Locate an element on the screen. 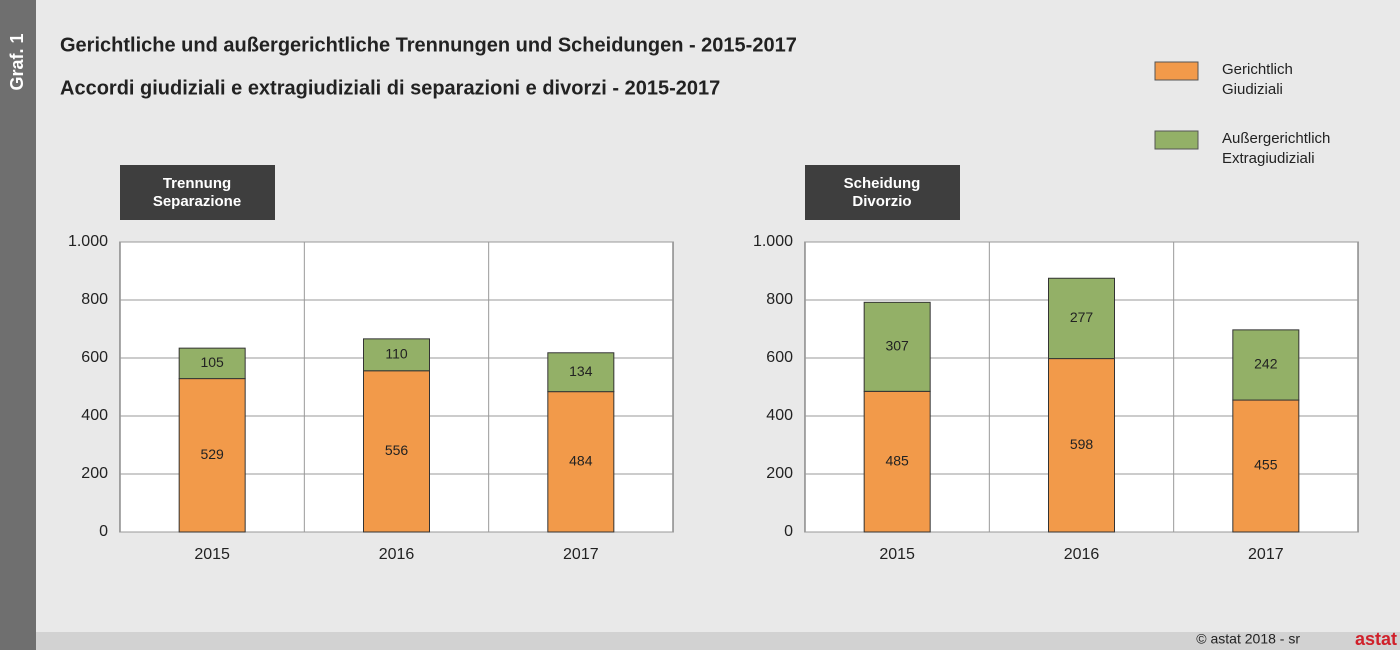  data-label: 556 is located at coordinates (397, 450).